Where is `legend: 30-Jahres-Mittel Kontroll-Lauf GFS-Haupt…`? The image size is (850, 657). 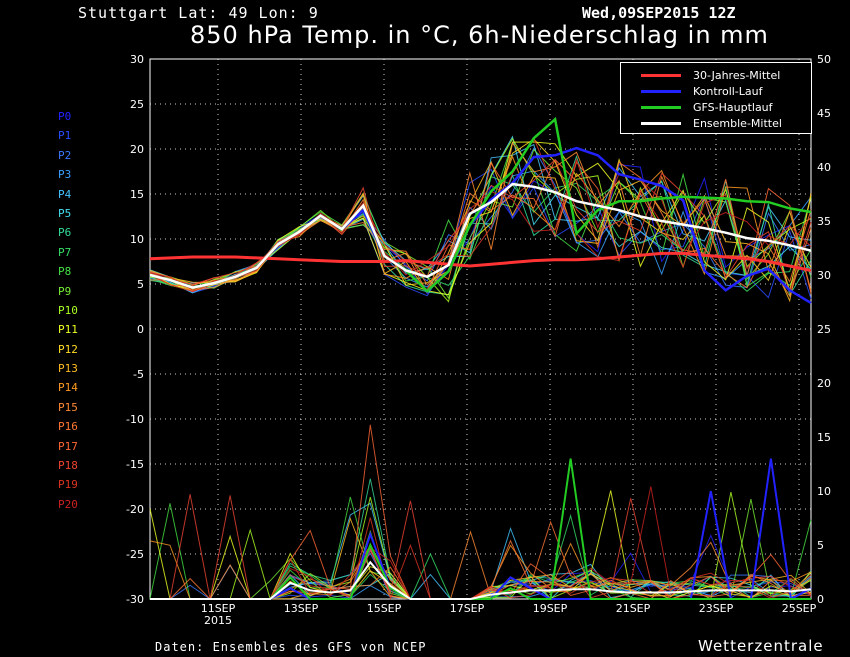
legend: 30-Jahres-Mittel Kontroll-Lauf GFS-Haupt… is located at coordinates (716, 98).